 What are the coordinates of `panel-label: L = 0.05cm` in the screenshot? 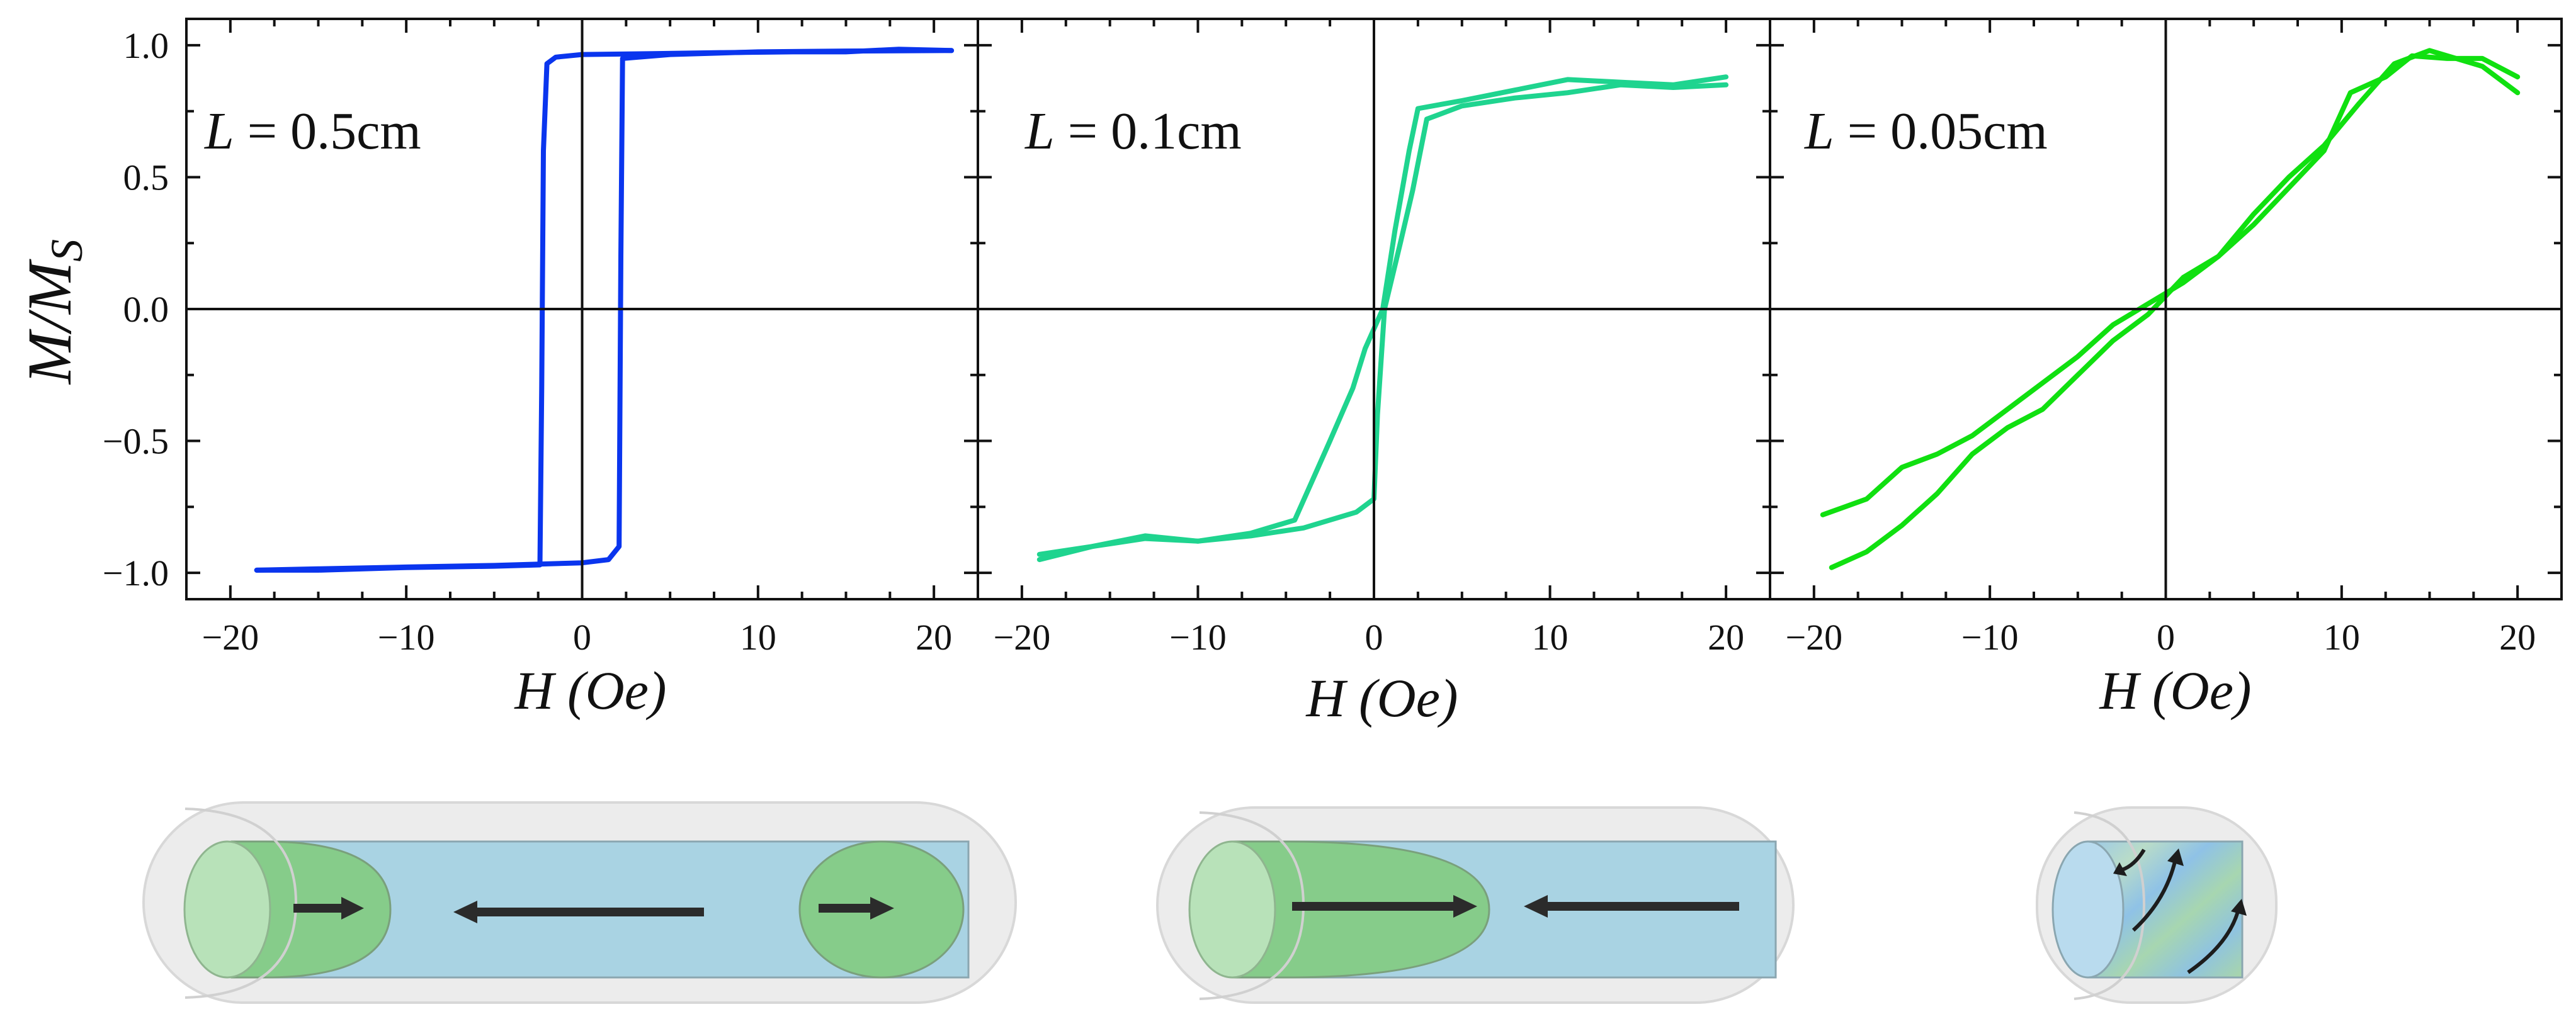 It's located at (1926, 131).